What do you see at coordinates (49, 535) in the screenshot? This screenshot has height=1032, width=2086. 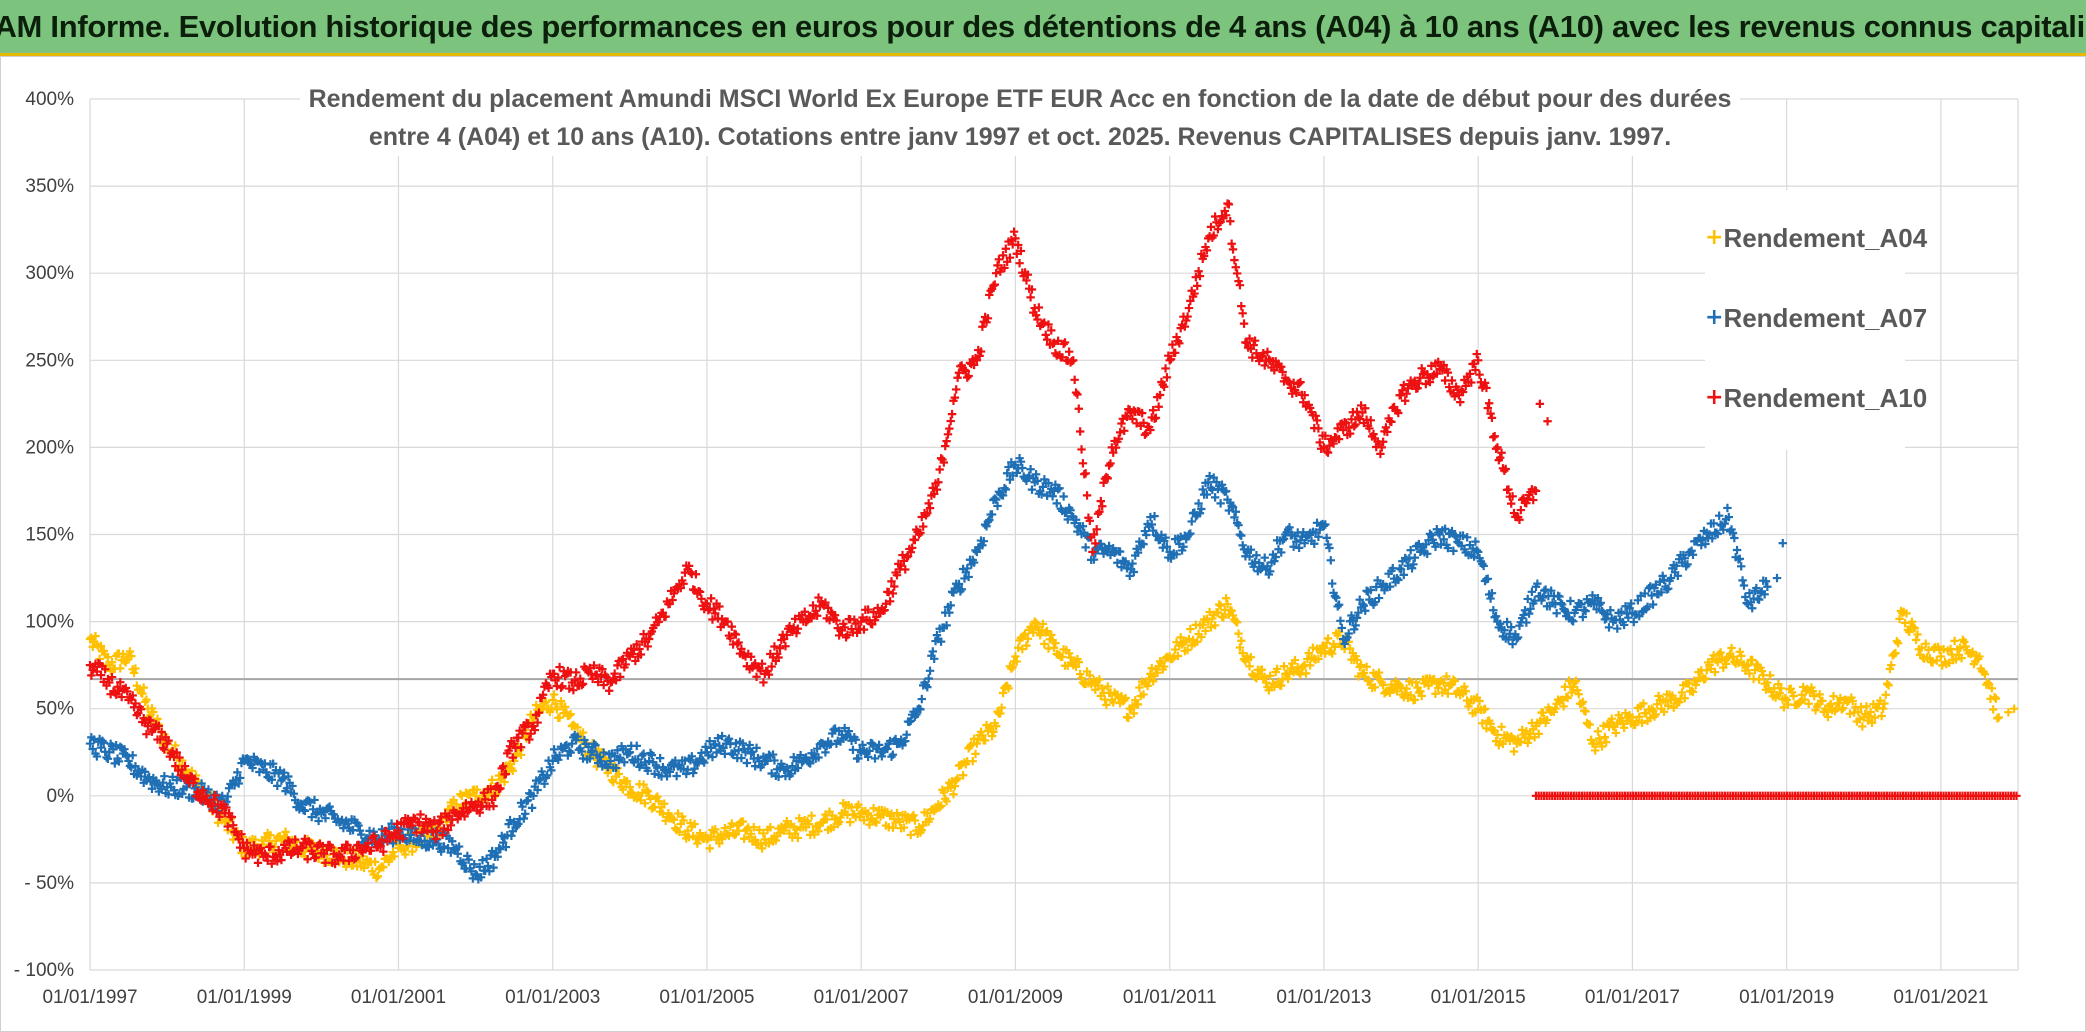 I see `y-tick-label: 150%` at bounding box center [49, 535].